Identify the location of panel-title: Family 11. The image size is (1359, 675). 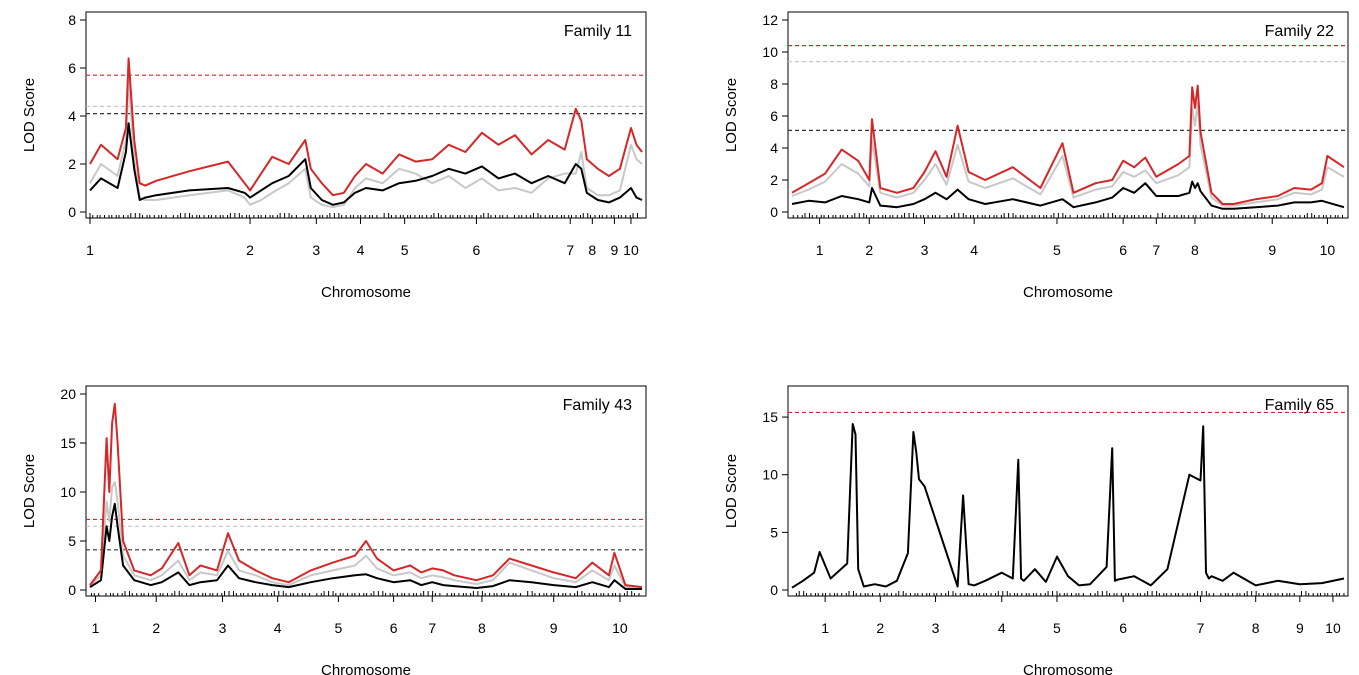
(598, 31).